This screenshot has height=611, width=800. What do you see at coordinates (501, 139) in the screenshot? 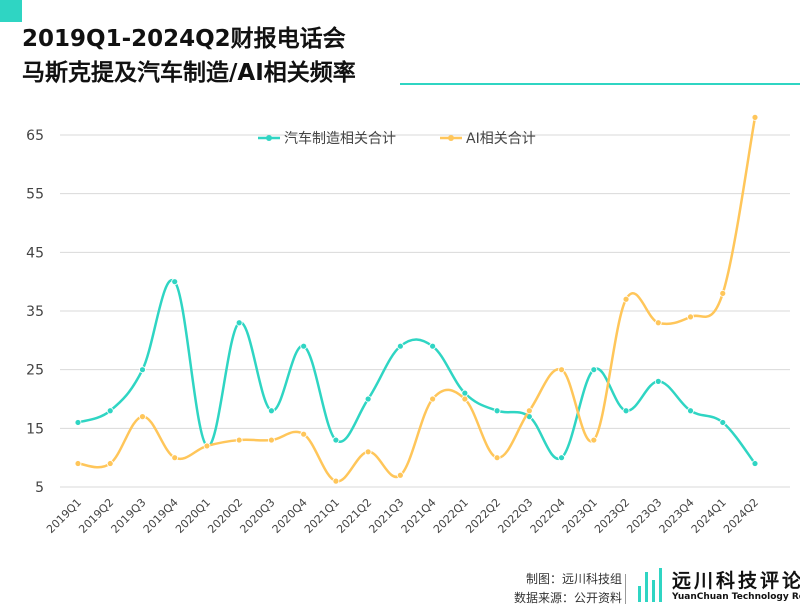
I see `legend-label-2: AI相关合计` at bounding box center [501, 139].